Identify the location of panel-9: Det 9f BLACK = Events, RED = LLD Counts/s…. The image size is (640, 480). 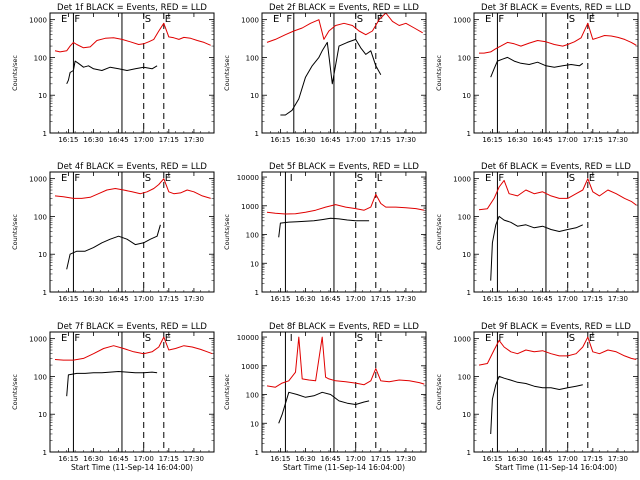
(537, 397).